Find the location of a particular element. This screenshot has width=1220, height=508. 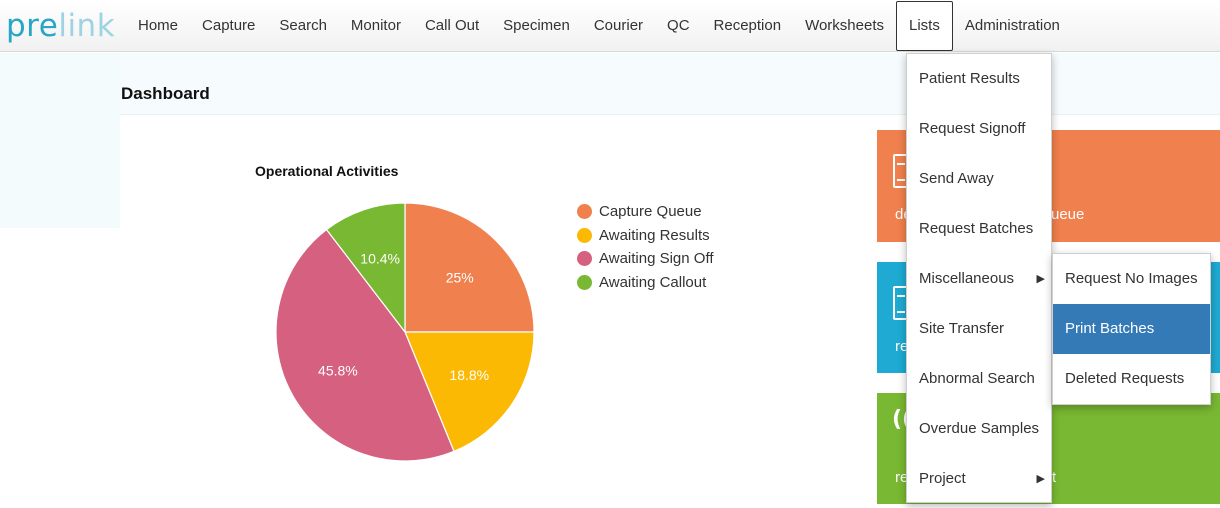

menu-item-label: Request No Images is located at coordinates (1131, 278).